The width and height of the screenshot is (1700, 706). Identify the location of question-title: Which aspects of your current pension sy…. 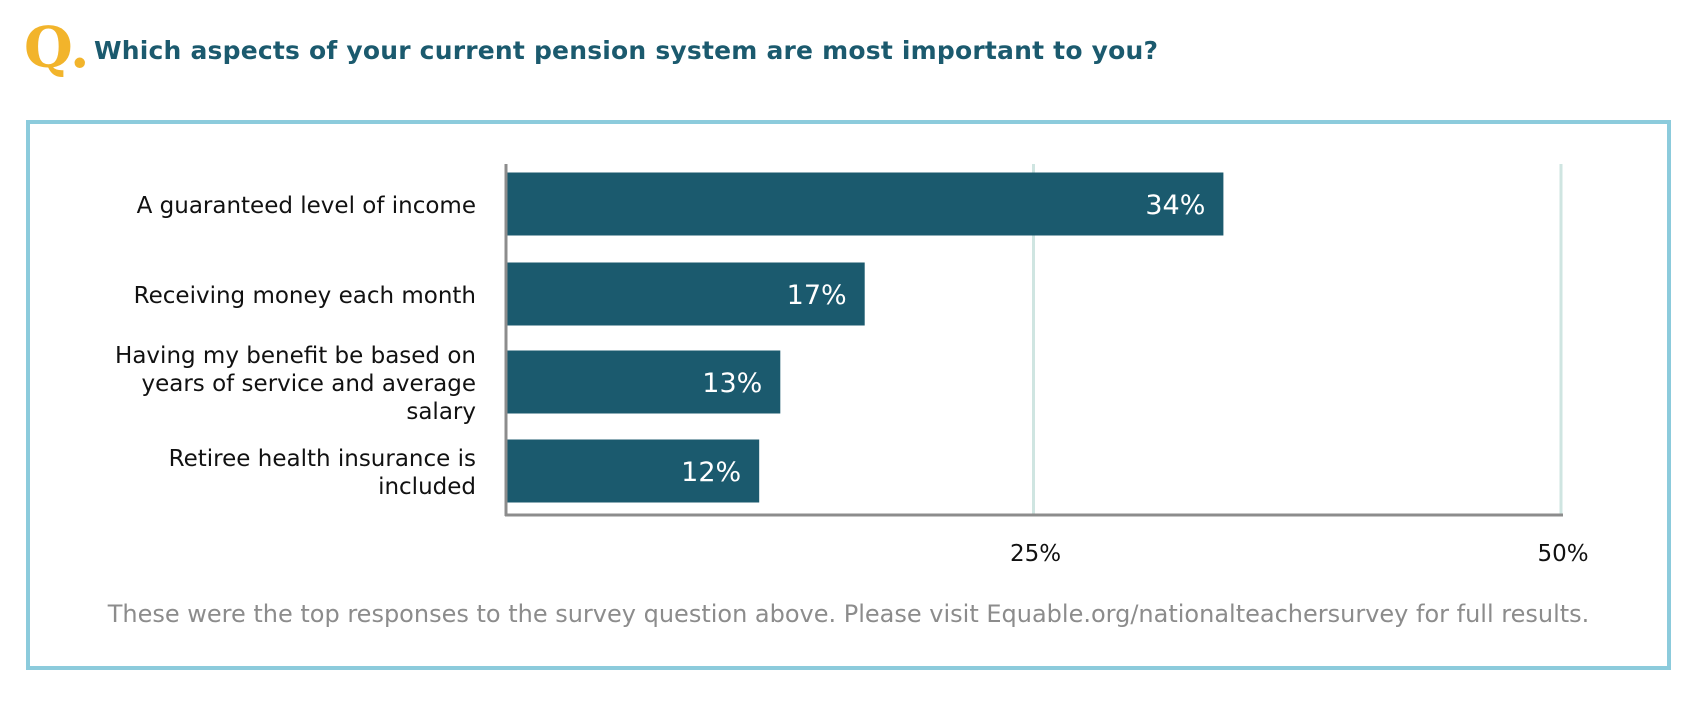
(626, 50).